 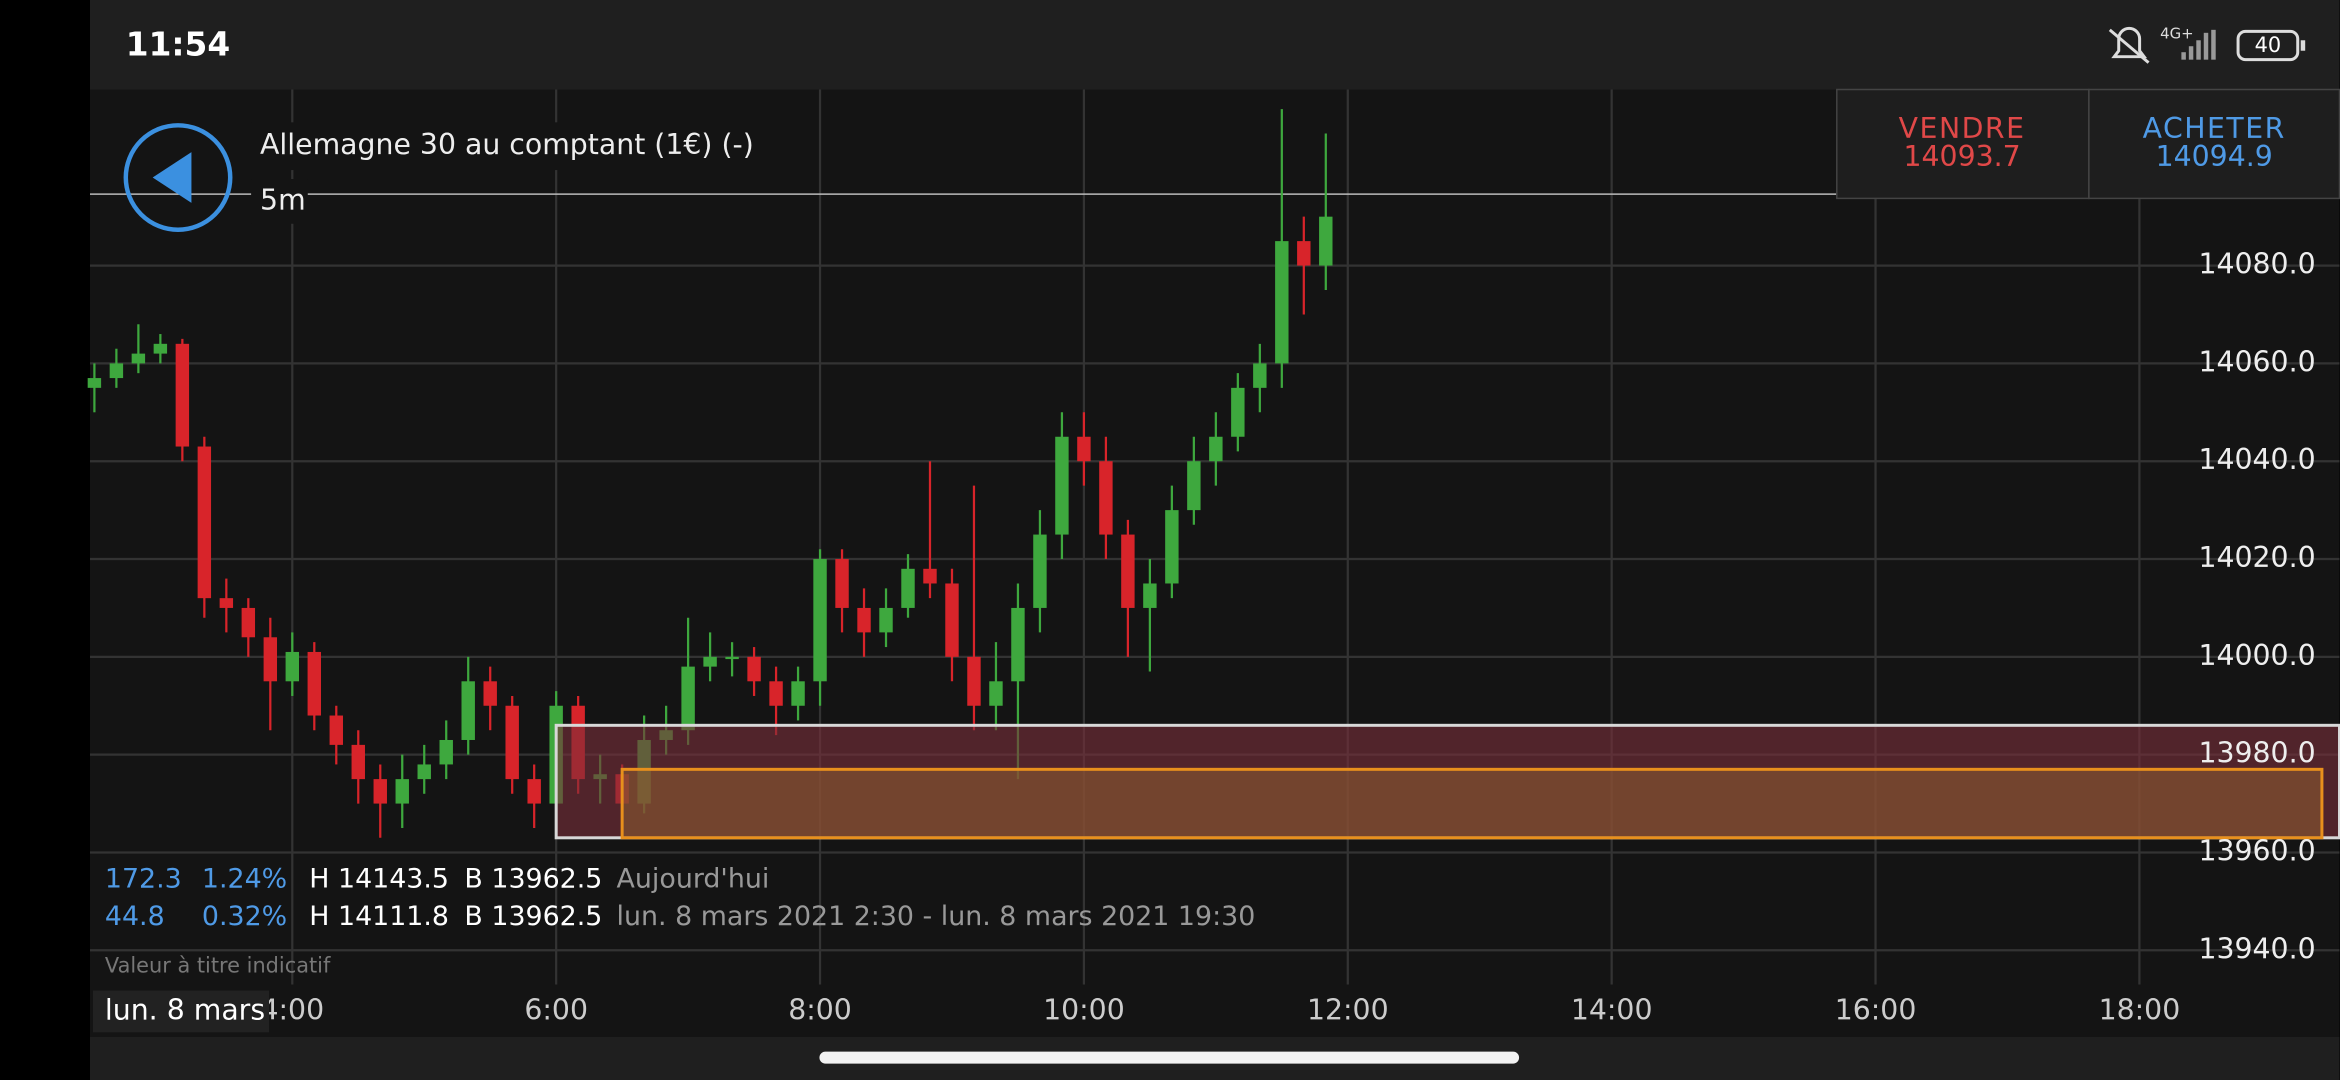 I want to click on stat-value: 0.32%, so click(x=244, y=916).